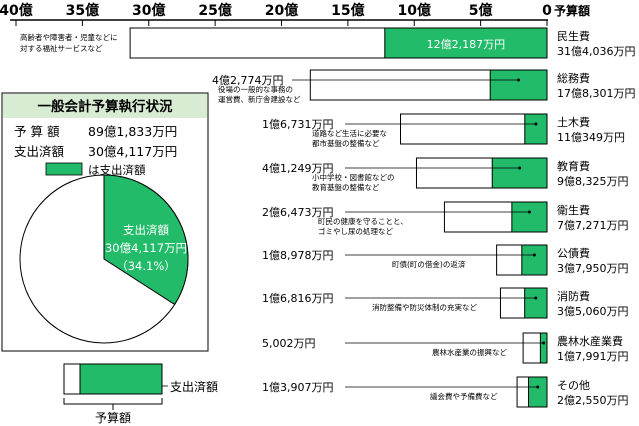 The image size is (639, 426). Describe the element at coordinates (16, 10) in the screenshot. I see `x-tick-label: 40億` at that location.